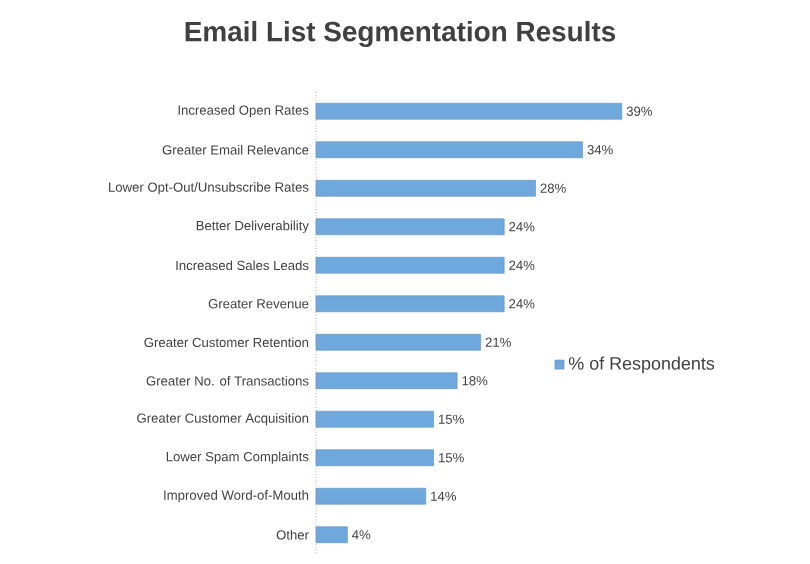 The width and height of the screenshot is (810, 564). Describe the element at coordinates (641, 365) in the screenshot. I see `legend-label: % of Respondents` at that location.